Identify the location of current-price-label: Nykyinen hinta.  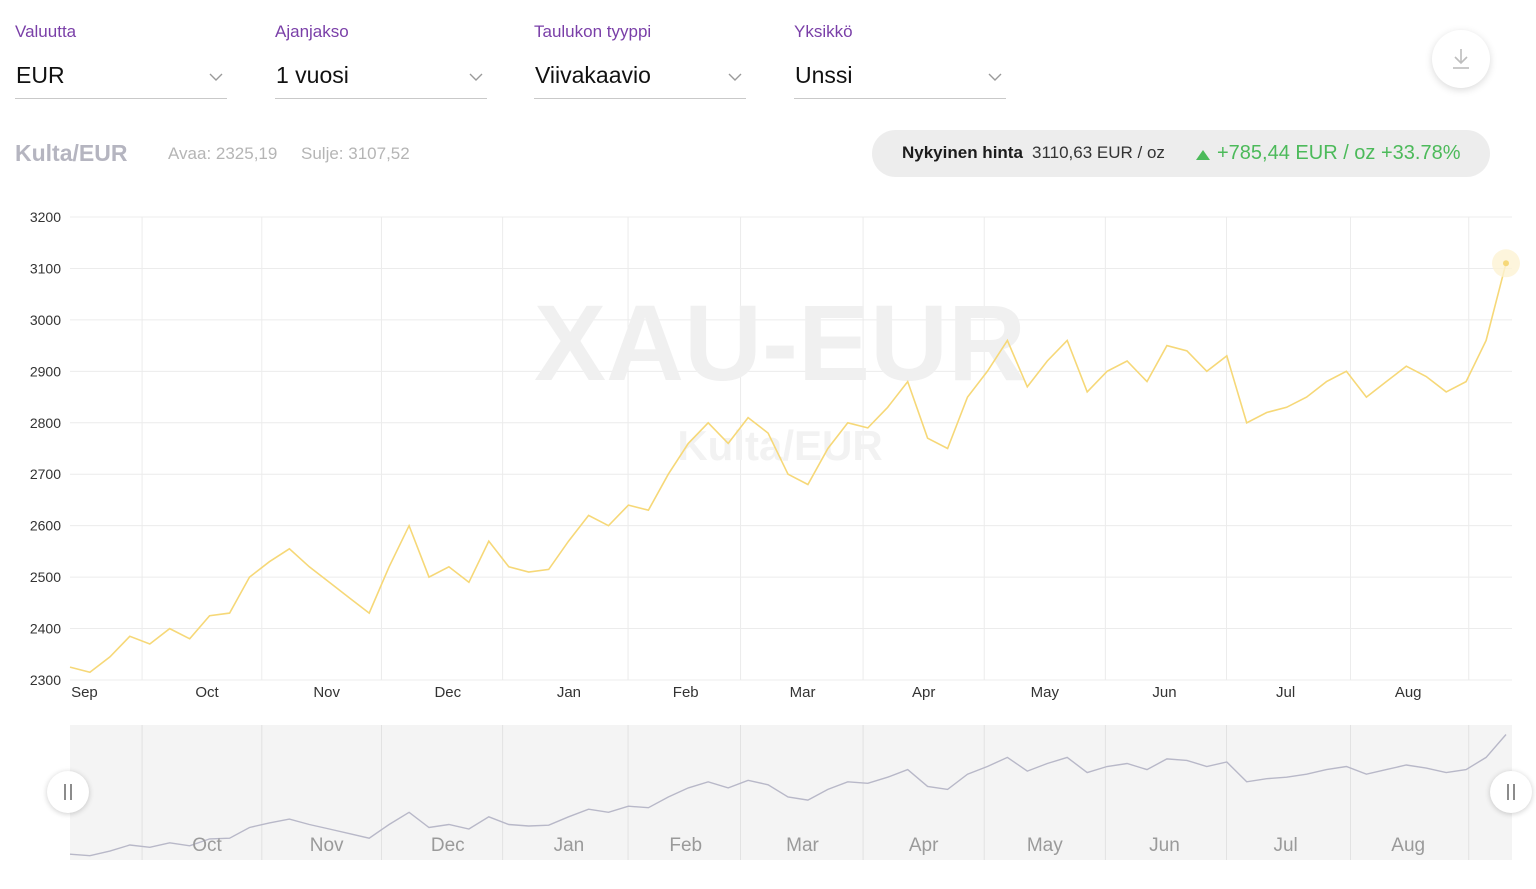
(962, 152).